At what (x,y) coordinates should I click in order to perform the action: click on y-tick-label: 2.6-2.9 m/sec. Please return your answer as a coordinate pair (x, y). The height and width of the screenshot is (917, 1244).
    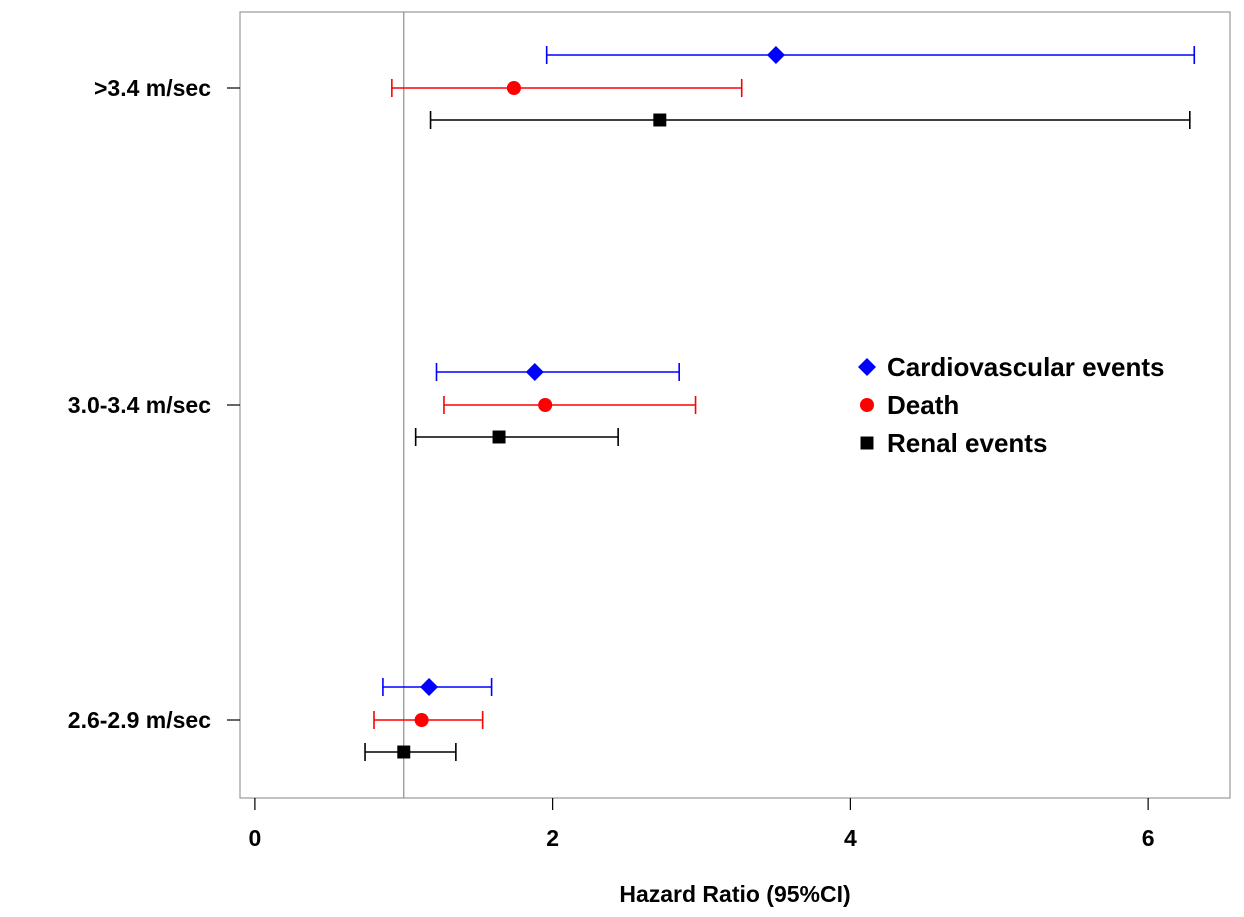
    Looking at the image, I should click on (139, 720).